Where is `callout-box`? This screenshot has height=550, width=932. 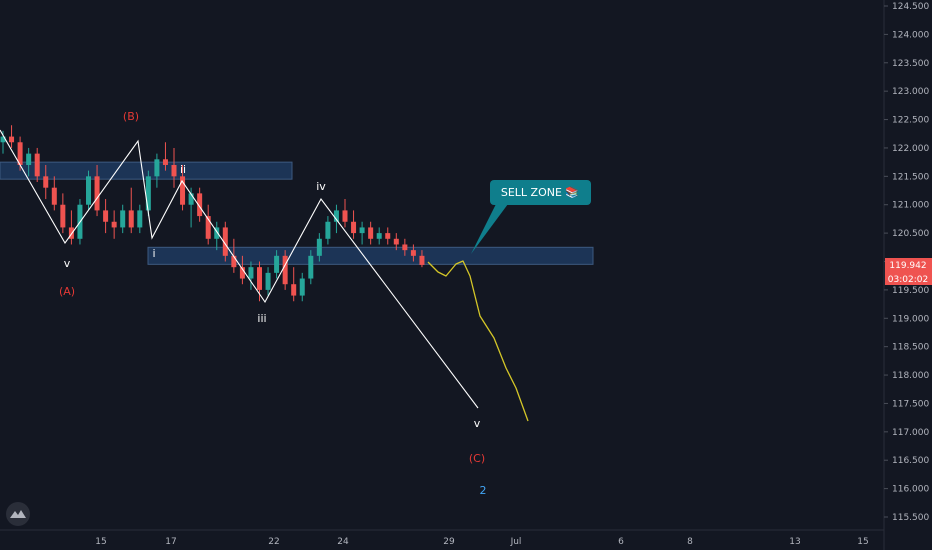
callout-box is located at coordinates (540, 192).